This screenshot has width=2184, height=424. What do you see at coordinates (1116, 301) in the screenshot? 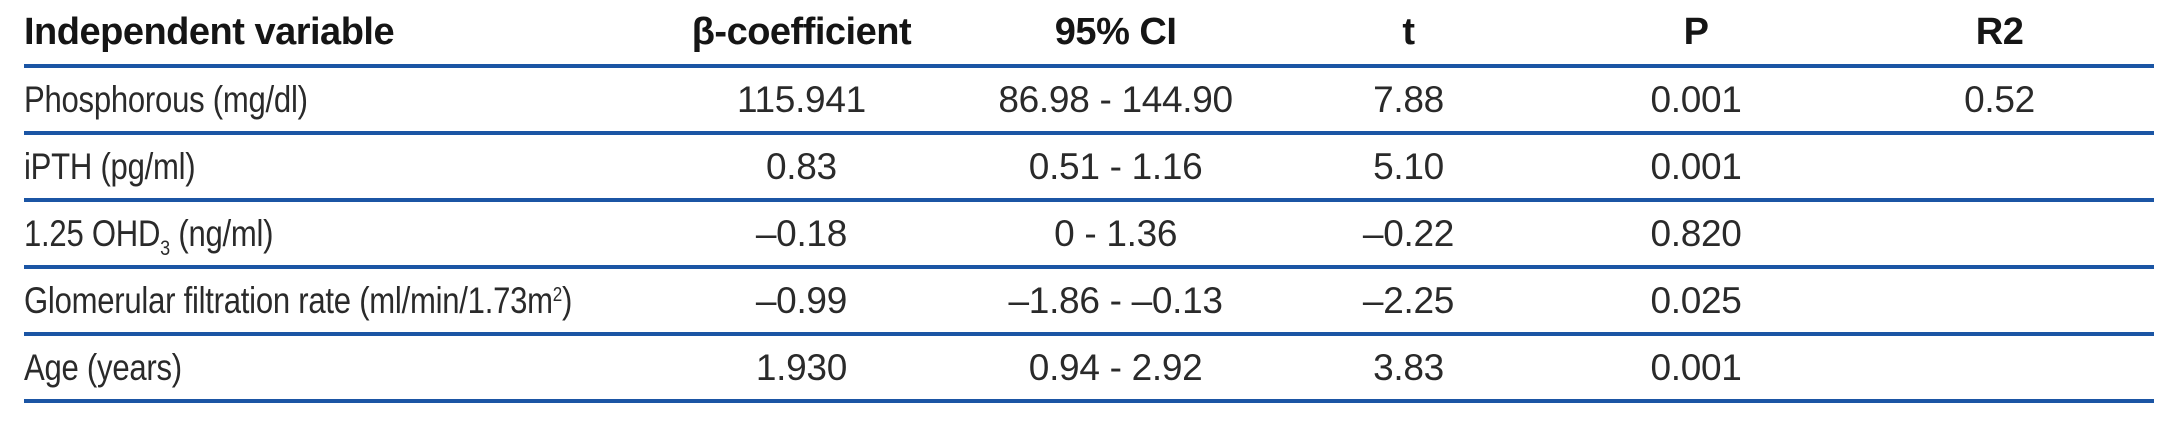
I see `table-cell: –1.86 - –0.13` at bounding box center [1116, 301].